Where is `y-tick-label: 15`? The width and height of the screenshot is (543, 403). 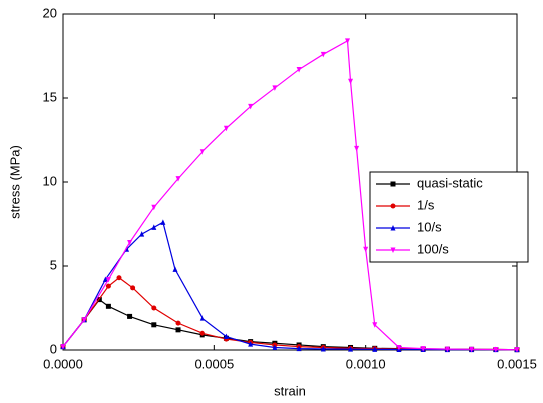
y-tick-label: 15 is located at coordinates (50, 96).